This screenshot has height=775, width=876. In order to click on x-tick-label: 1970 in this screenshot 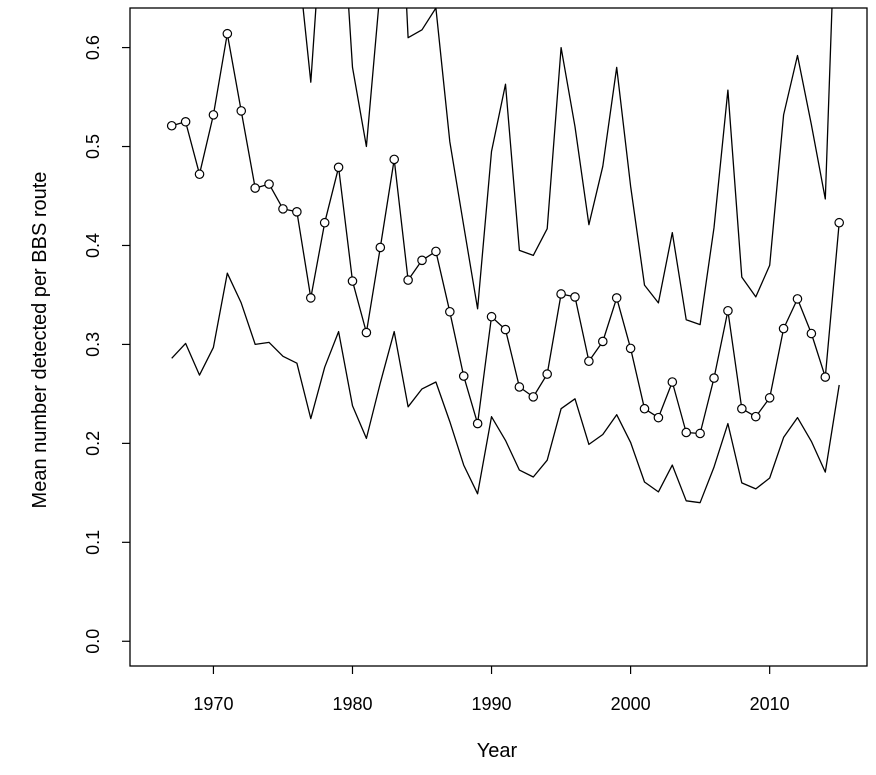, I will do `click(213, 704)`.